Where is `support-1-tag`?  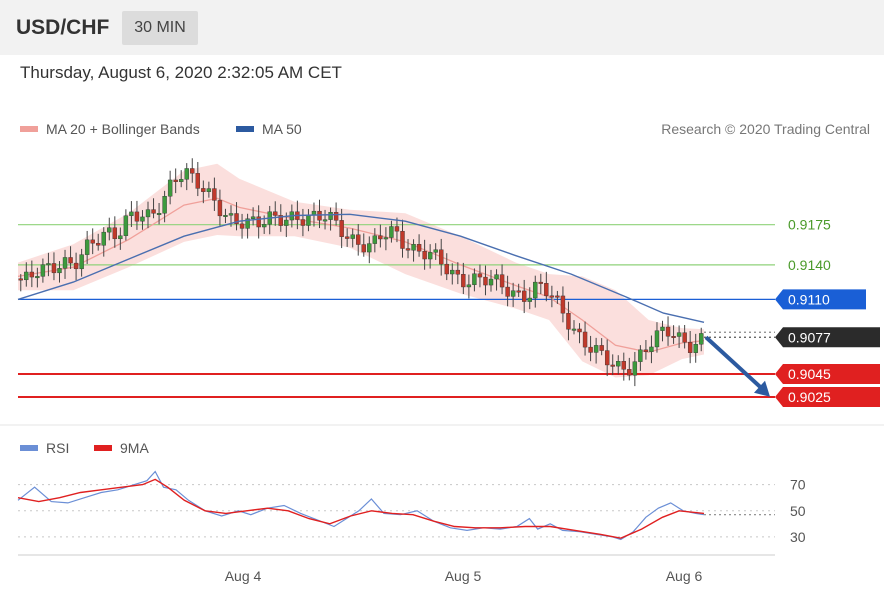 support-1-tag is located at coordinates (827, 374).